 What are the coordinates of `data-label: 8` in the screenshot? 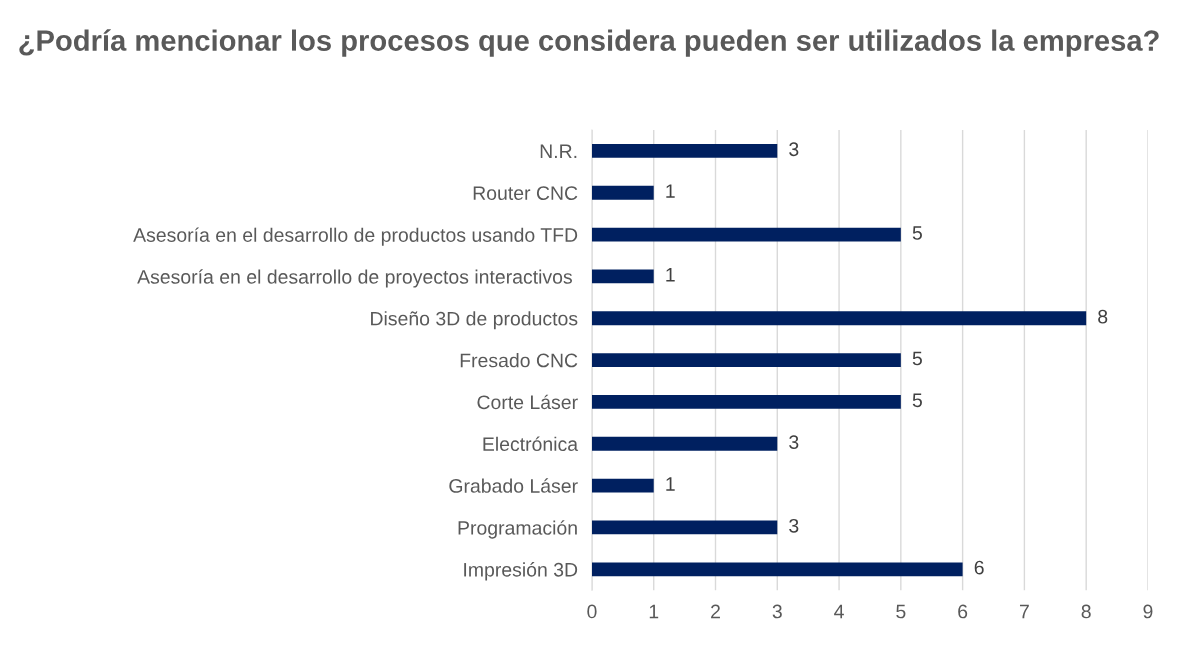 It's located at (1103, 316).